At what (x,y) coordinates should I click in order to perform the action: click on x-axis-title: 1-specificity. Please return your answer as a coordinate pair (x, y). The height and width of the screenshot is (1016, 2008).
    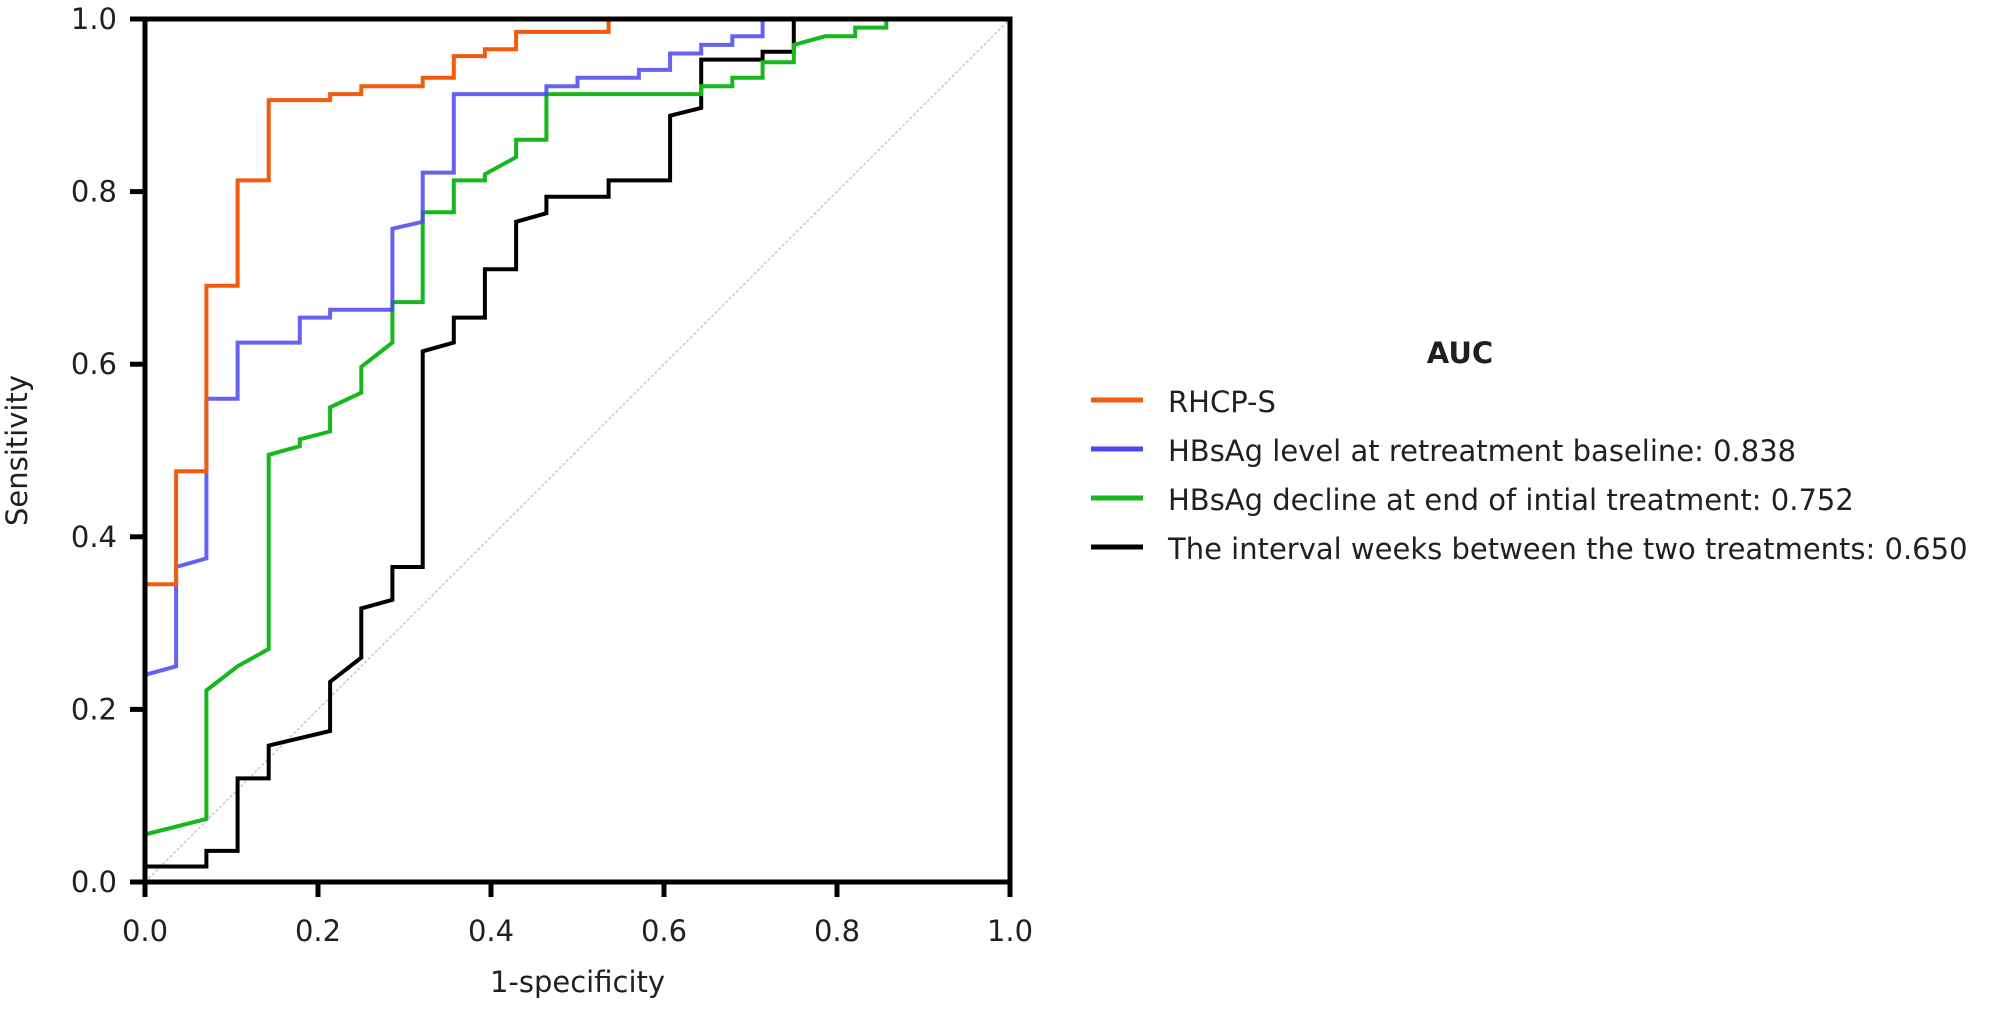
    Looking at the image, I should click on (577, 982).